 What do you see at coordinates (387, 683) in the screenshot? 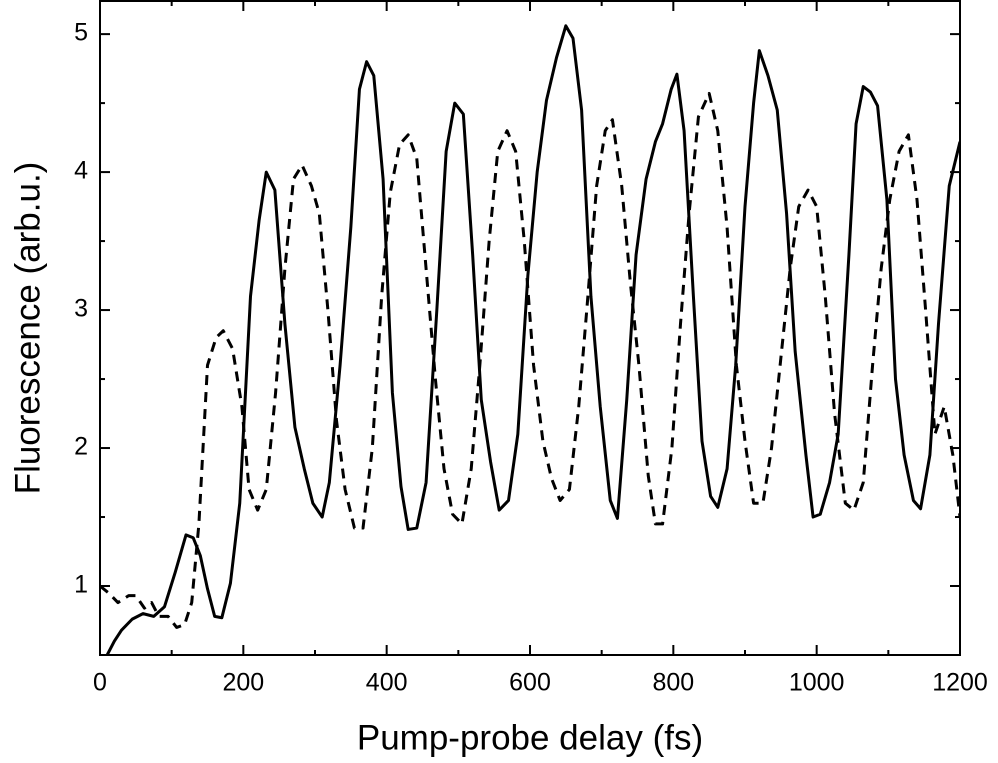
I see `x-tick-label: 400` at bounding box center [387, 683].